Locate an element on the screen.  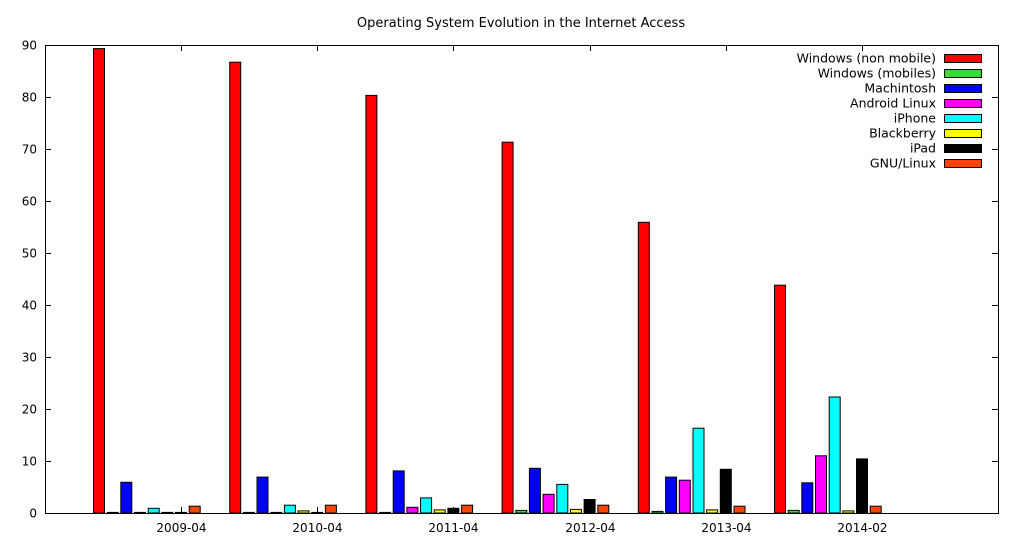
y-tick-label: 40 is located at coordinates (29, 306).